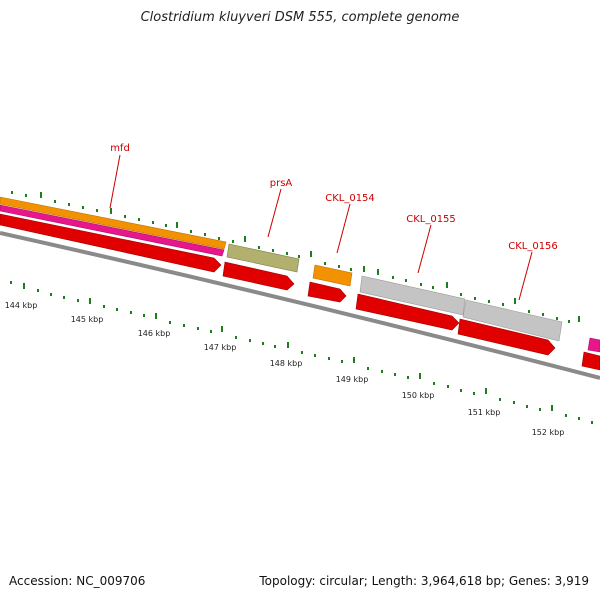 This screenshot has height=600, width=600. I want to click on prsA-feature, so click(263, 258).